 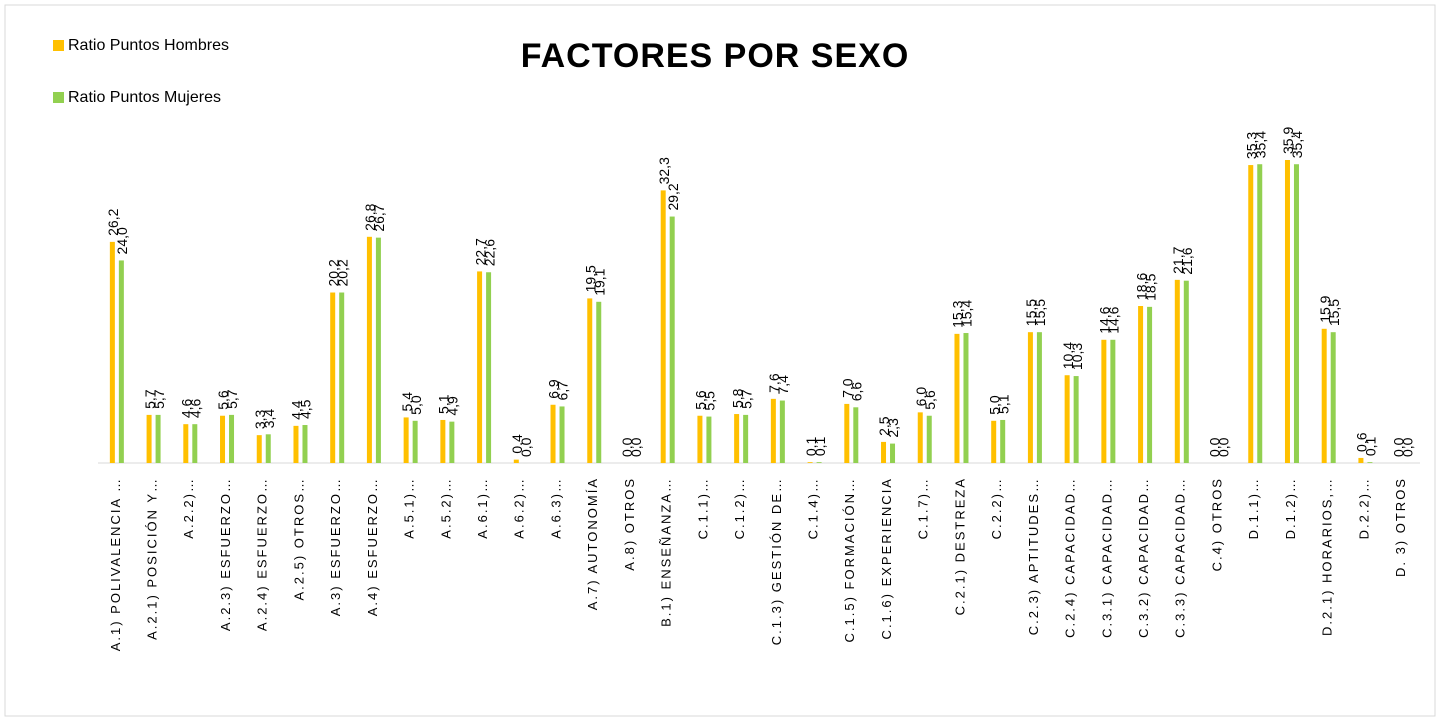 What do you see at coordinates (1216, 524) in the screenshot?
I see `x-tick-label: C.4) OTROS` at bounding box center [1216, 524].